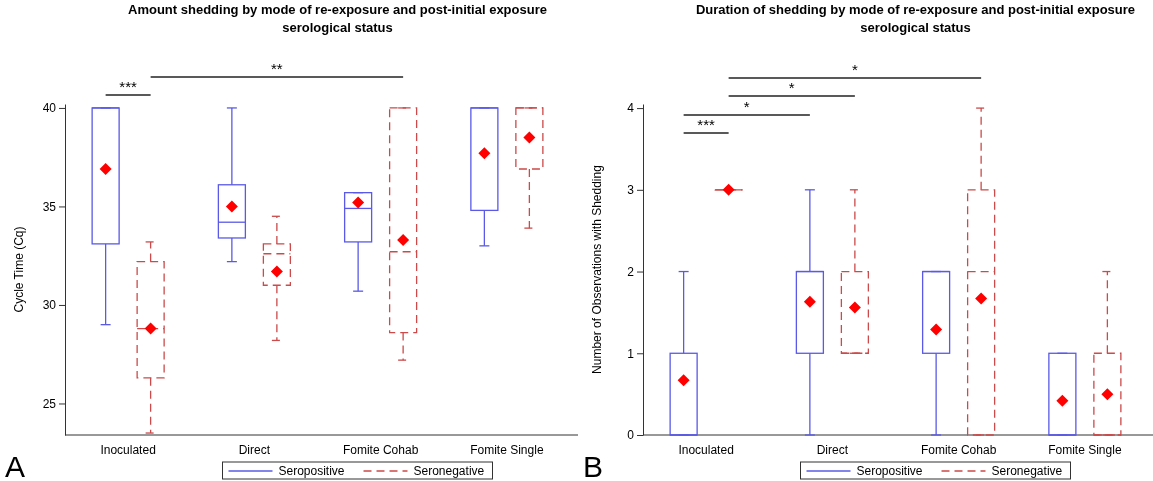  I want to click on y-axis-title: Number of Observations with Shedding, so click(597, 269).